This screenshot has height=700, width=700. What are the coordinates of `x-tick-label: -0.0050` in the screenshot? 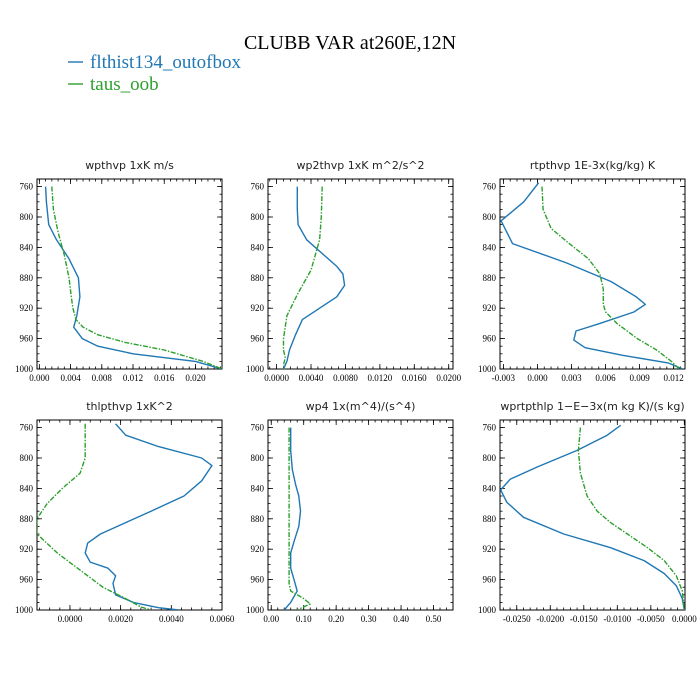 It's located at (651, 619).